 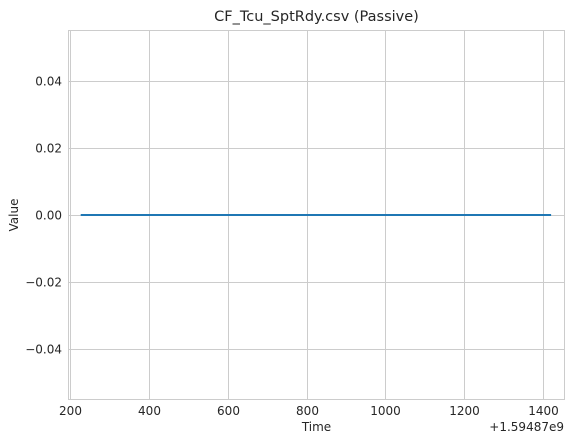 What do you see at coordinates (316, 17) in the screenshot?
I see `chart-title: CF_Tcu_SptRdy.csv (Passive)` at bounding box center [316, 17].